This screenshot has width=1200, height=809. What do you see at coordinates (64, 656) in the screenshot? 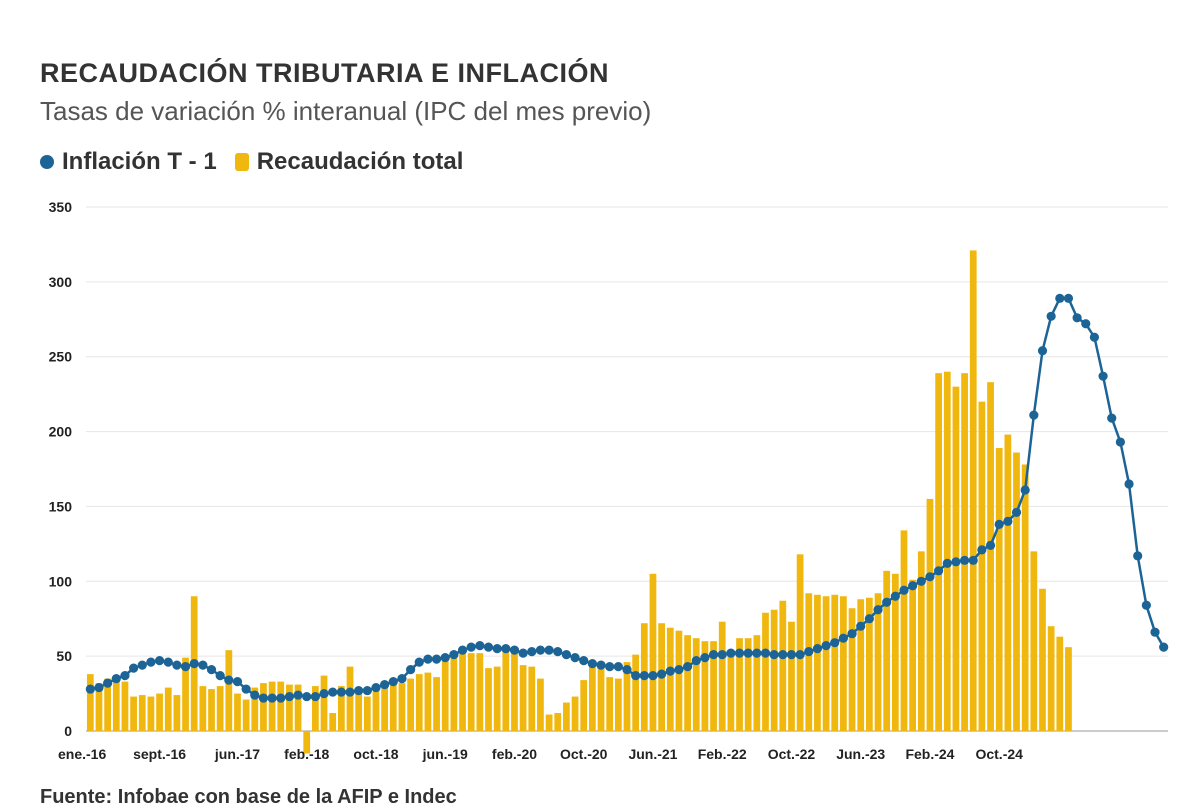
I see `y-tick-label: 50` at bounding box center [64, 656].